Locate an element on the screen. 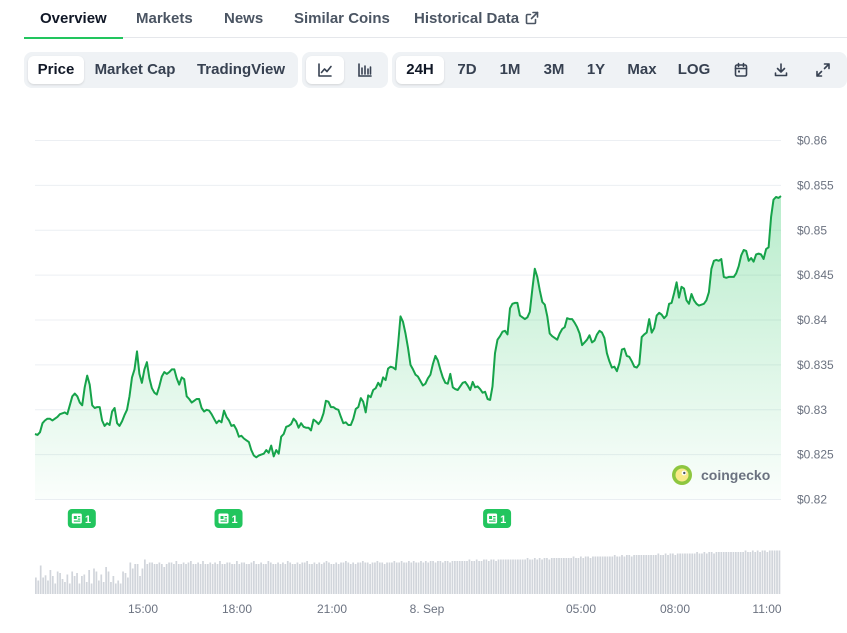 The width and height of the screenshot is (847, 633). range-3m-button: 3M is located at coordinates (554, 69).